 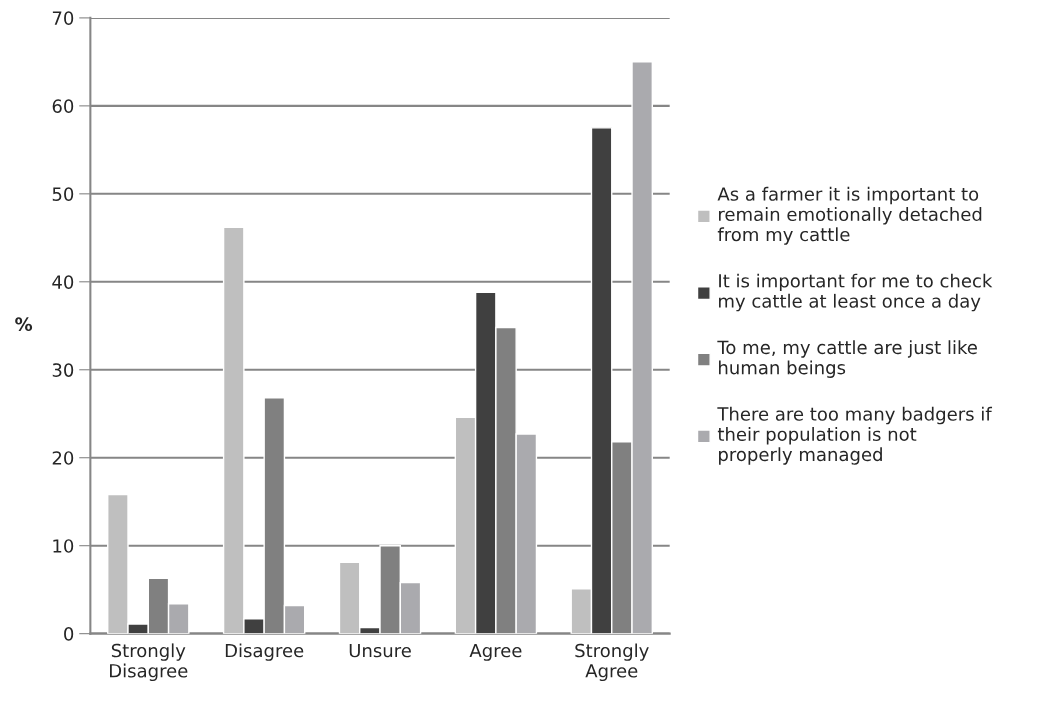 What do you see at coordinates (380, 650) in the screenshot?
I see `x-tick-label: Unsure` at bounding box center [380, 650].